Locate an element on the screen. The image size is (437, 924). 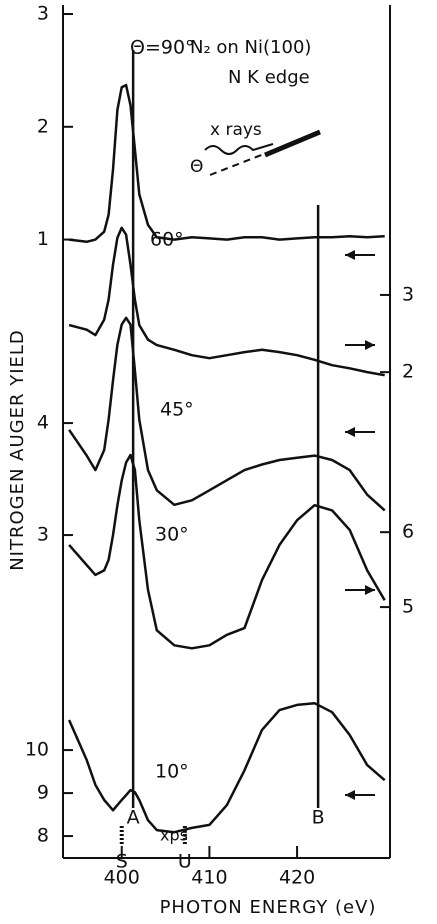
x-axis-title: PHOTON ENERGY (eV) is located at coordinates (268, 907).